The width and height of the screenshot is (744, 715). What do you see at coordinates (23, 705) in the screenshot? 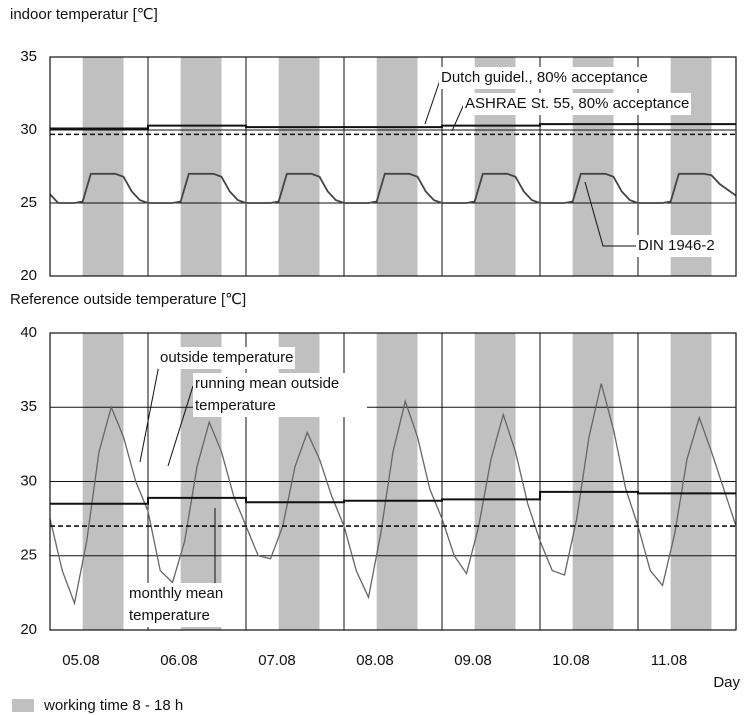
I see `legend-swatch` at bounding box center [23, 705].